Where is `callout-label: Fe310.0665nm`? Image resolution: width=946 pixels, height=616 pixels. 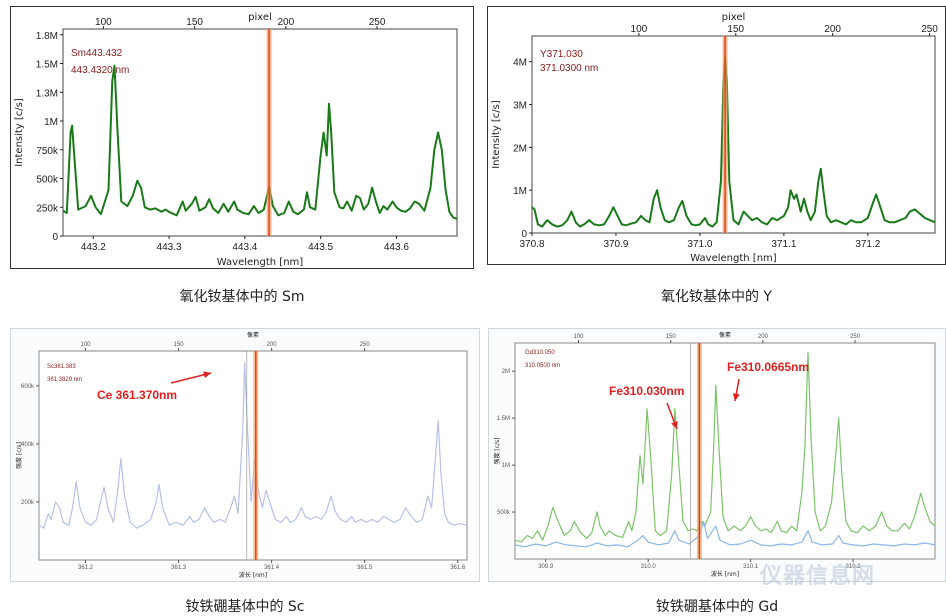
callout-label: Fe310.0665nm is located at coordinates (768, 367).